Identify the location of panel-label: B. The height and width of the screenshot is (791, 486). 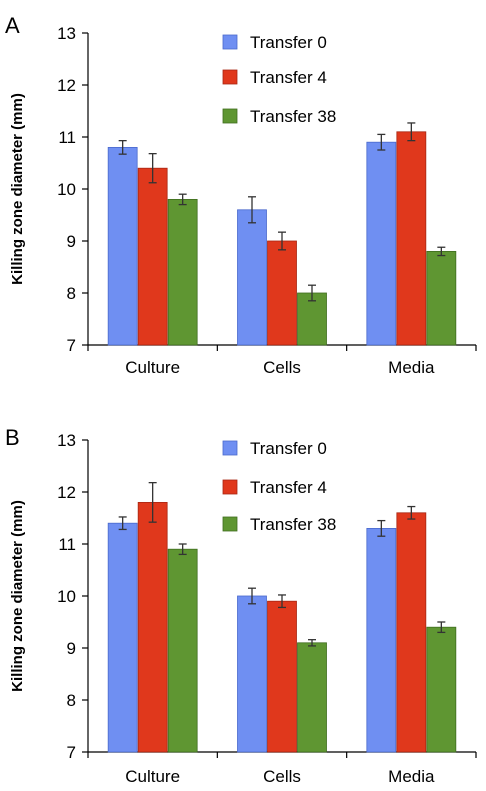
(12, 437).